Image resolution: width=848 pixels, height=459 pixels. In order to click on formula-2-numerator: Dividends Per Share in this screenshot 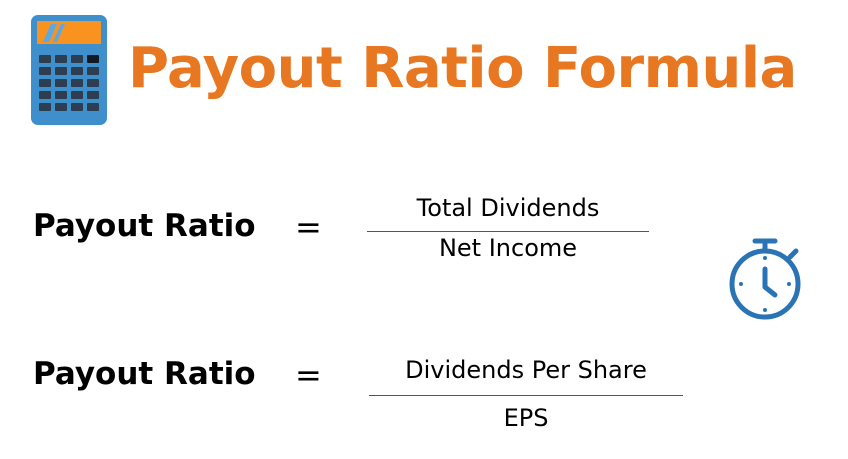, I will do `click(526, 370)`.